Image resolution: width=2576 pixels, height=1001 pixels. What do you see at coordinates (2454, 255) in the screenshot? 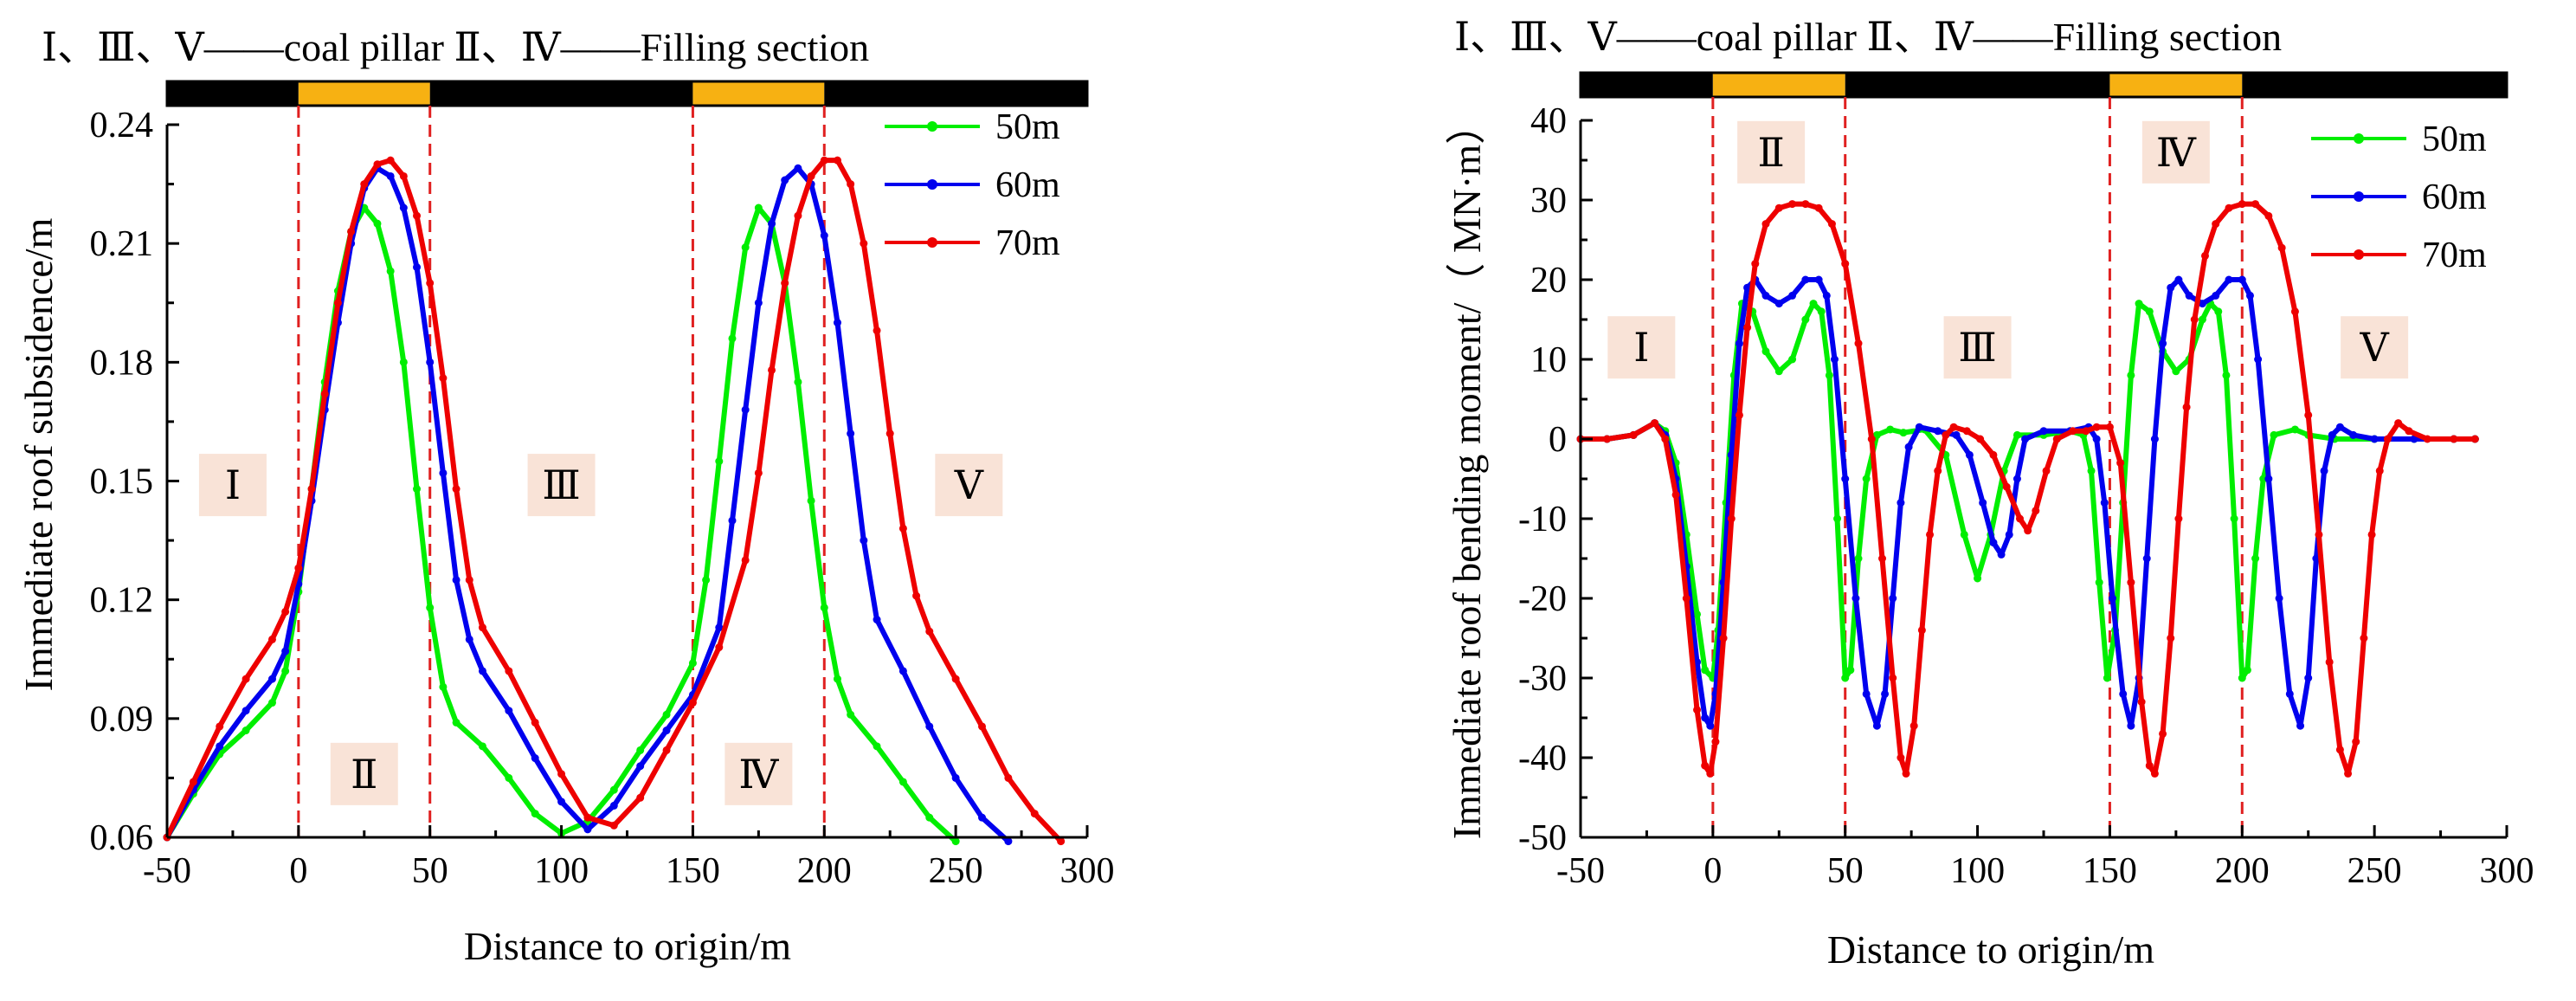
I see `legend-label: 70m` at bounding box center [2454, 255].